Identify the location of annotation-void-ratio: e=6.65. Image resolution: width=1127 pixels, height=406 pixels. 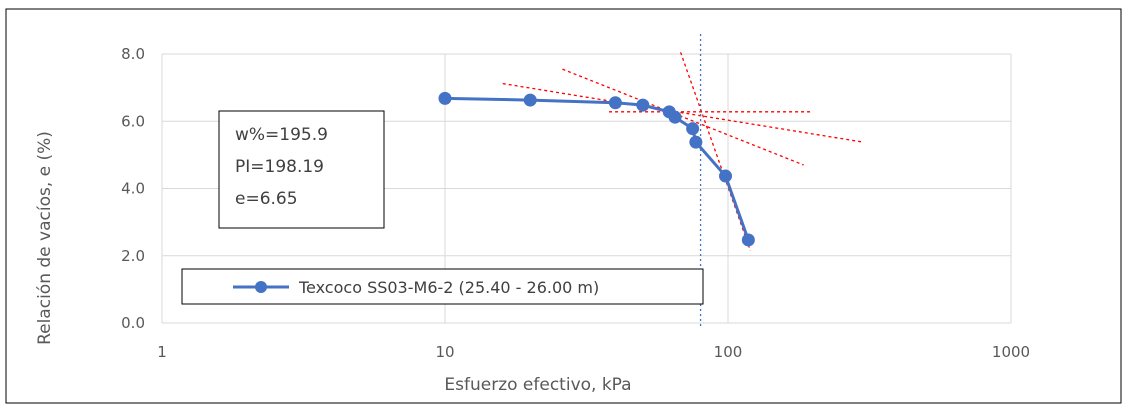
(266, 199).